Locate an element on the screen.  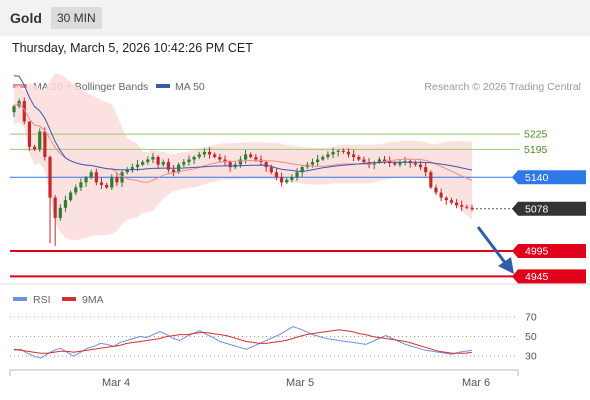
ma50-legend-swatch is located at coordinates (163, 86).